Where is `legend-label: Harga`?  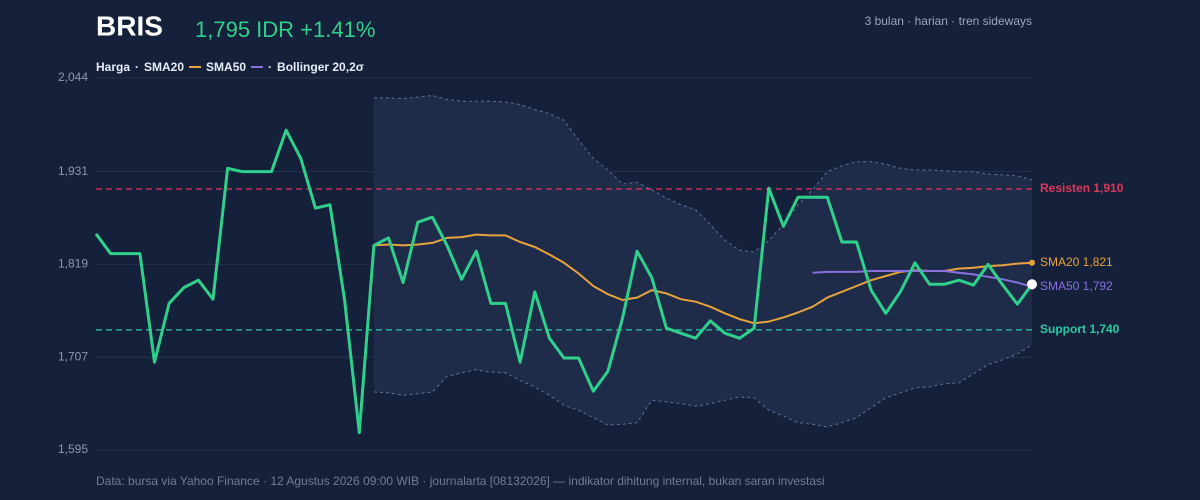 legend-label: Harga is located at coordinates (113, 67).